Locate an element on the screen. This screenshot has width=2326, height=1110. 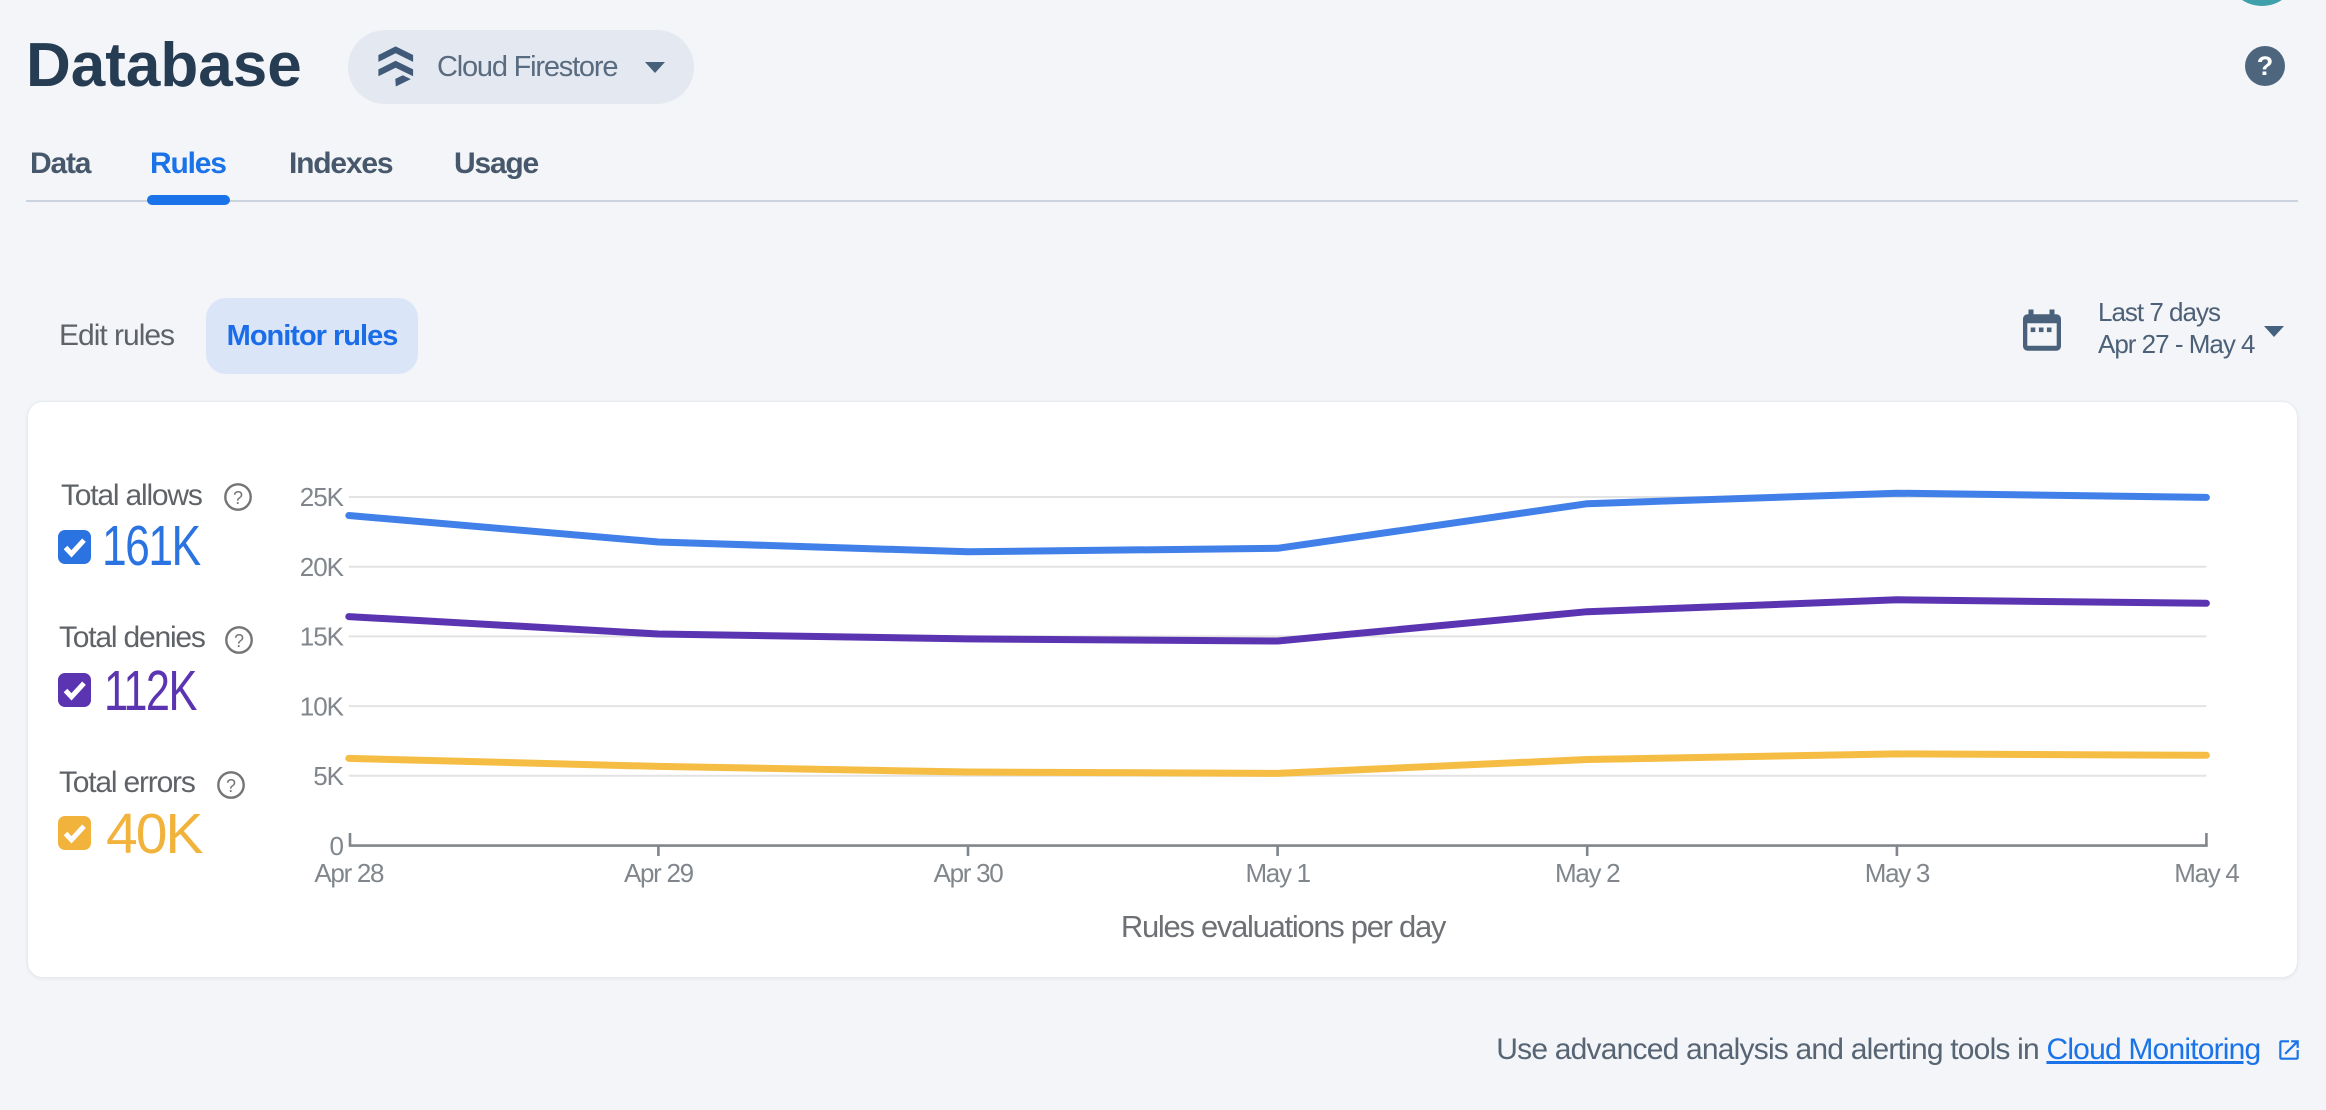
svg-text: Apr 30 is located at coordinates (969, 873).